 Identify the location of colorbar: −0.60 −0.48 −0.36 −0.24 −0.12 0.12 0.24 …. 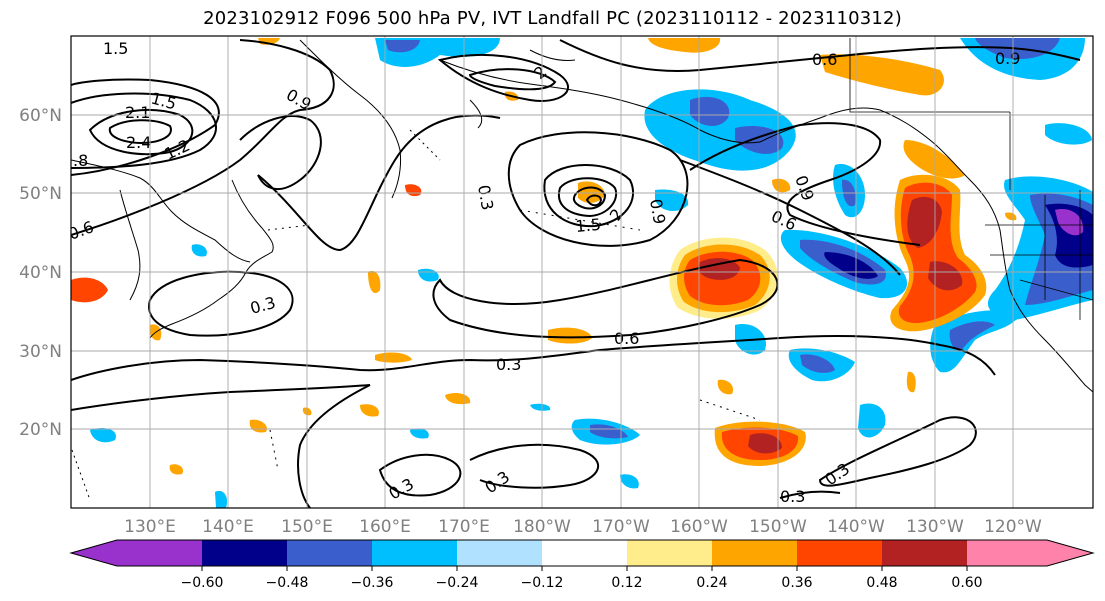
(582, 565).